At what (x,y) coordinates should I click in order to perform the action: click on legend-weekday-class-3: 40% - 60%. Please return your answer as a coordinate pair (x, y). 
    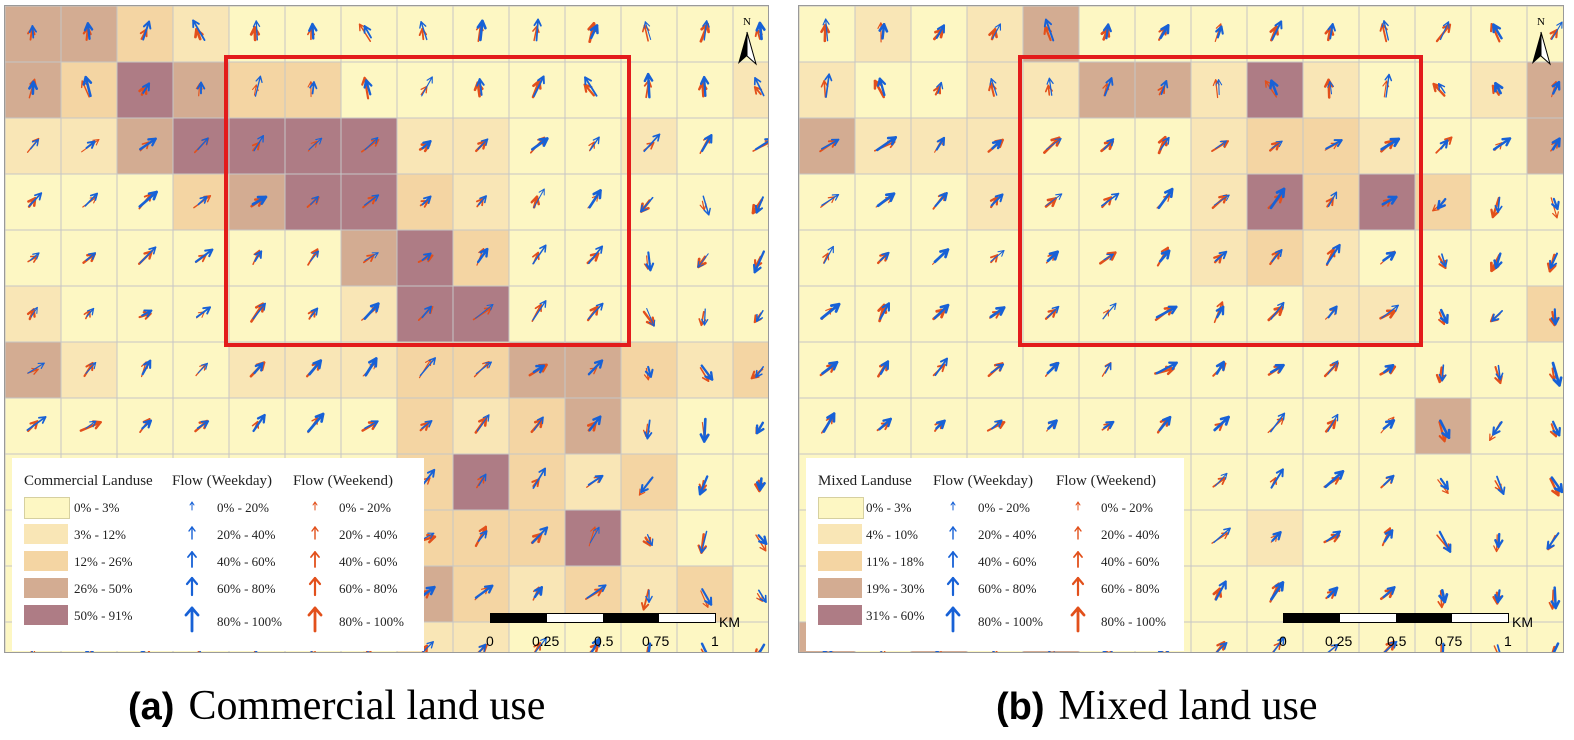
    Looking at the image, I should click on (1007, 561).